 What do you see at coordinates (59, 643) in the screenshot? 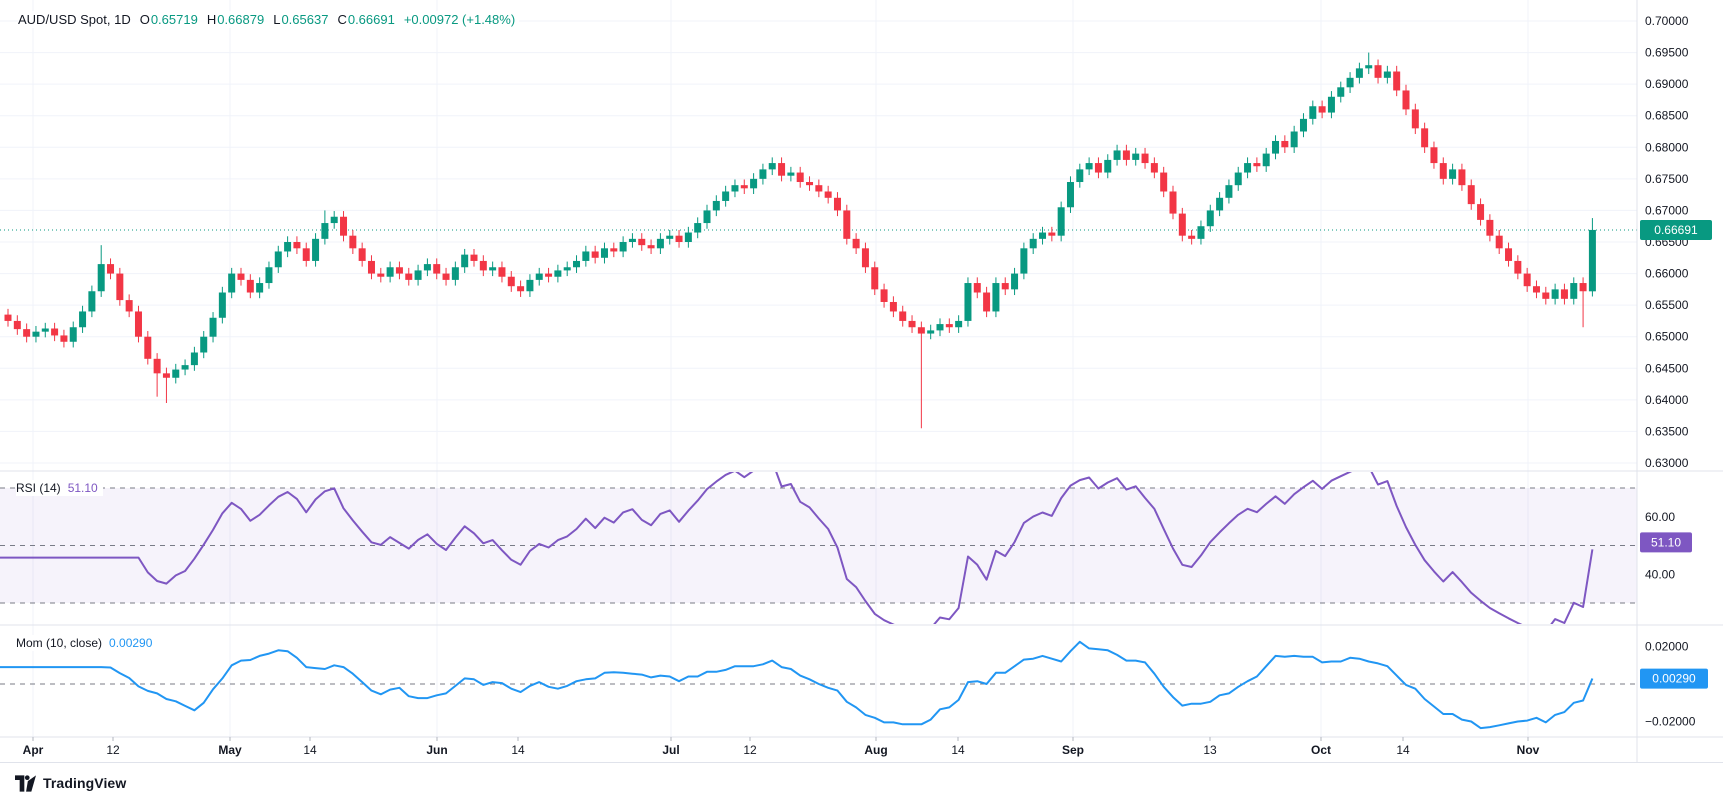
I see `mom-title: Mom (10, close)` at bounding box center [59, 643].